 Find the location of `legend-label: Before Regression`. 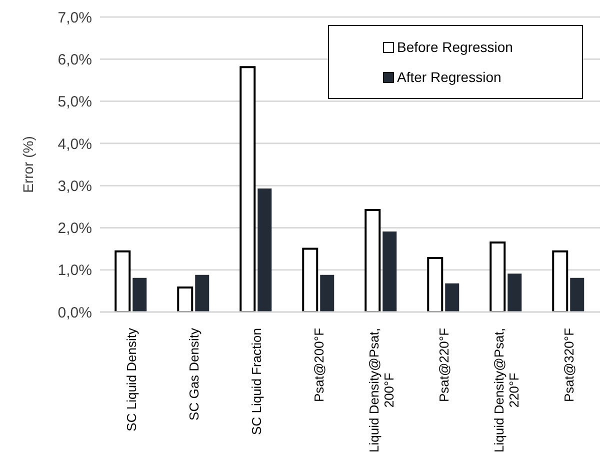

legend-label: Before Regression is located at coordinates (455, 47).